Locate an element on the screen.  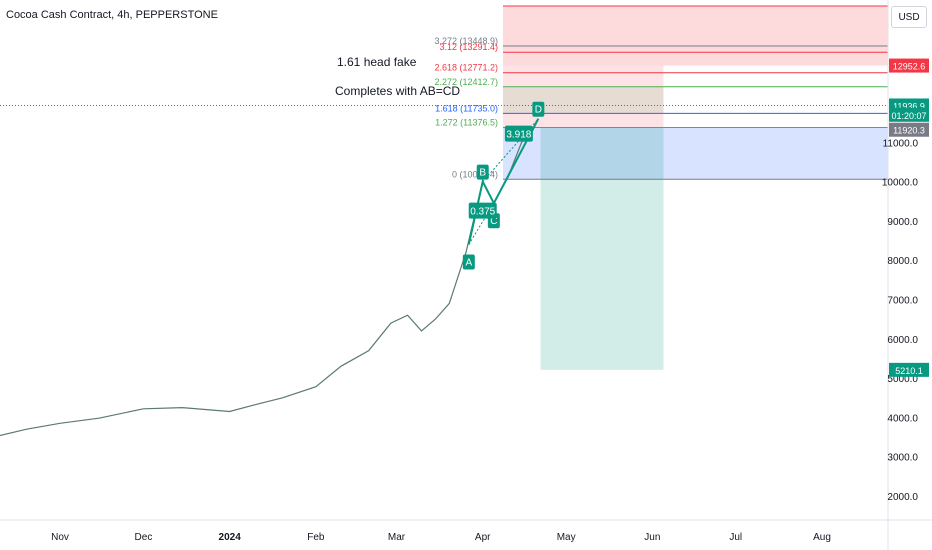
price-labels-layer: 12952.6 11936.901:20:07 11920.3 5210.1 is located at coordinates (909, 217).